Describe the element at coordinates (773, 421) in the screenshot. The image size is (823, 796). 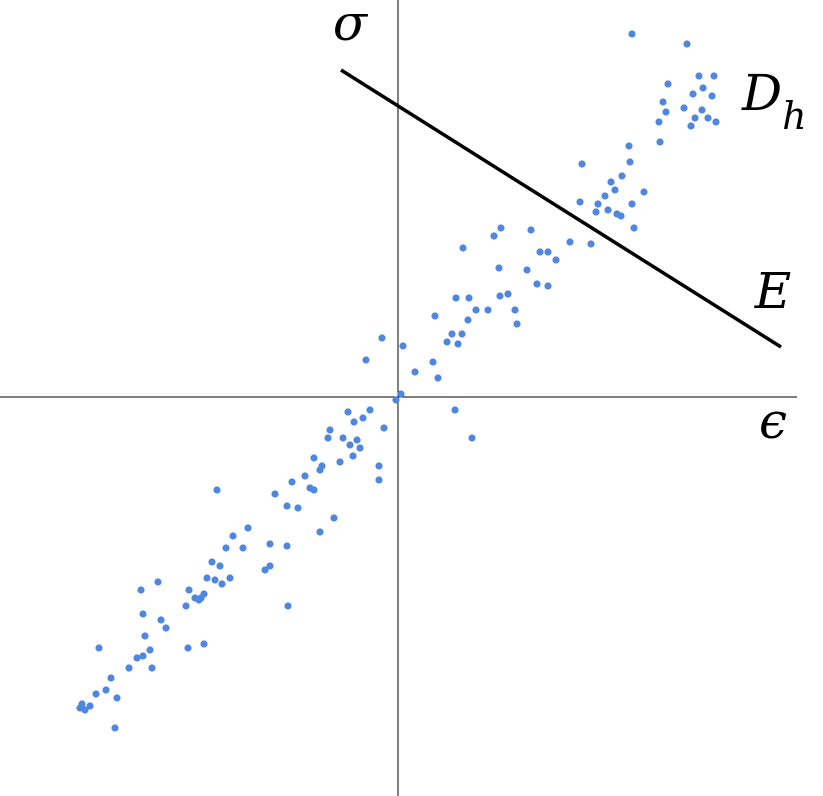
I see `x-axis-label: ϵ` at that location.